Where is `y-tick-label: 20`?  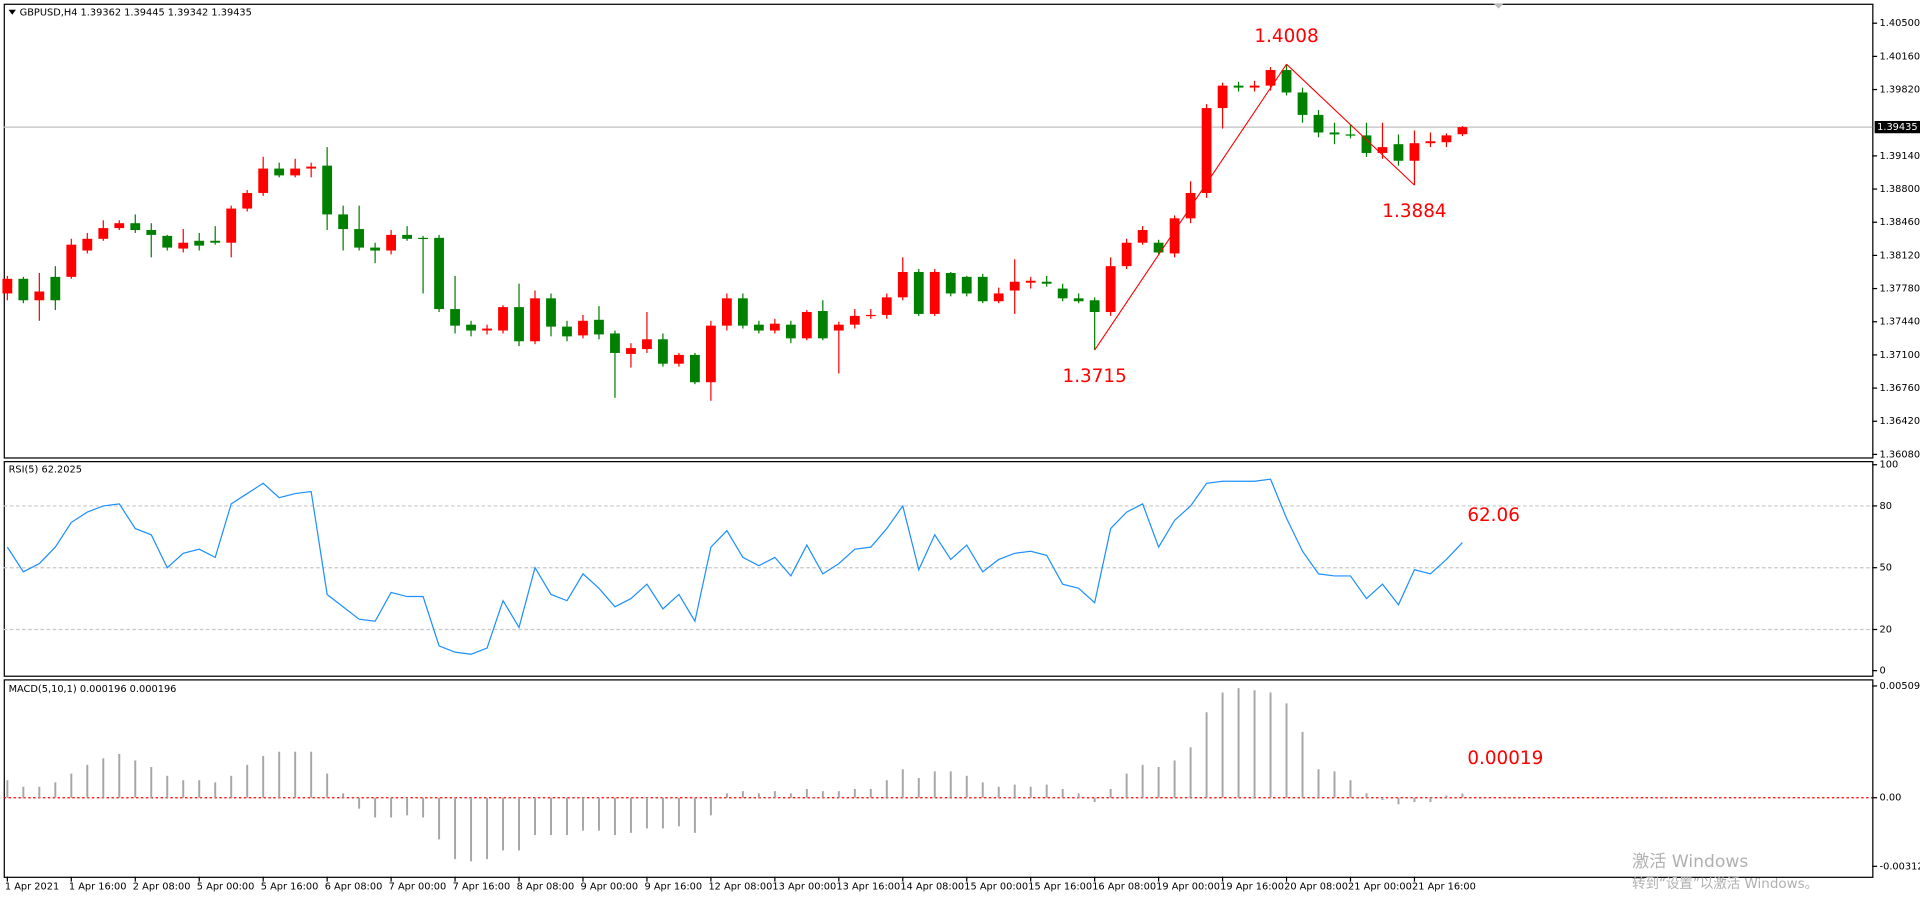 y-tick-label: 20 is located at coordinates (1886, 629).